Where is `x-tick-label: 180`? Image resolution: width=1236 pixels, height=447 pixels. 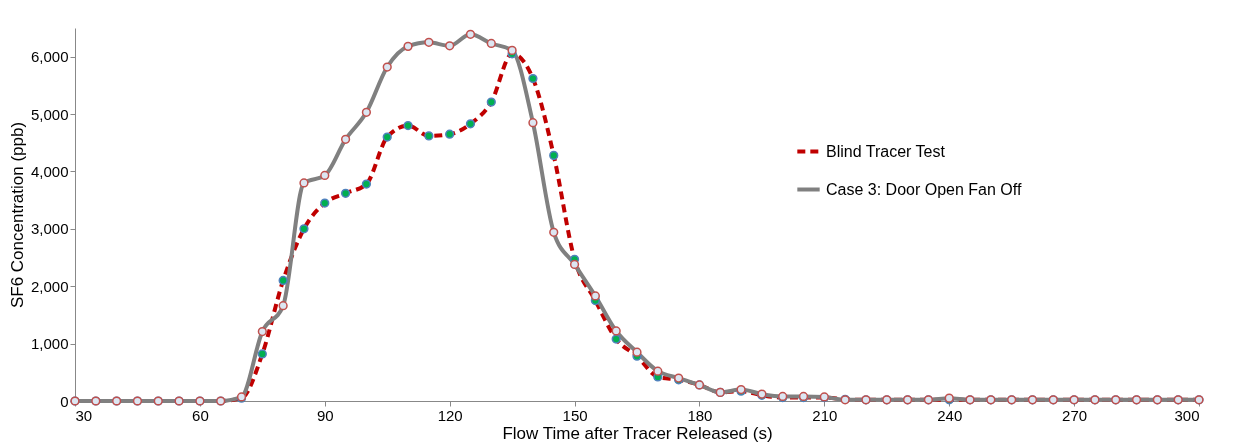 x-tick-label: 180 is located at coordinates (700, 415).